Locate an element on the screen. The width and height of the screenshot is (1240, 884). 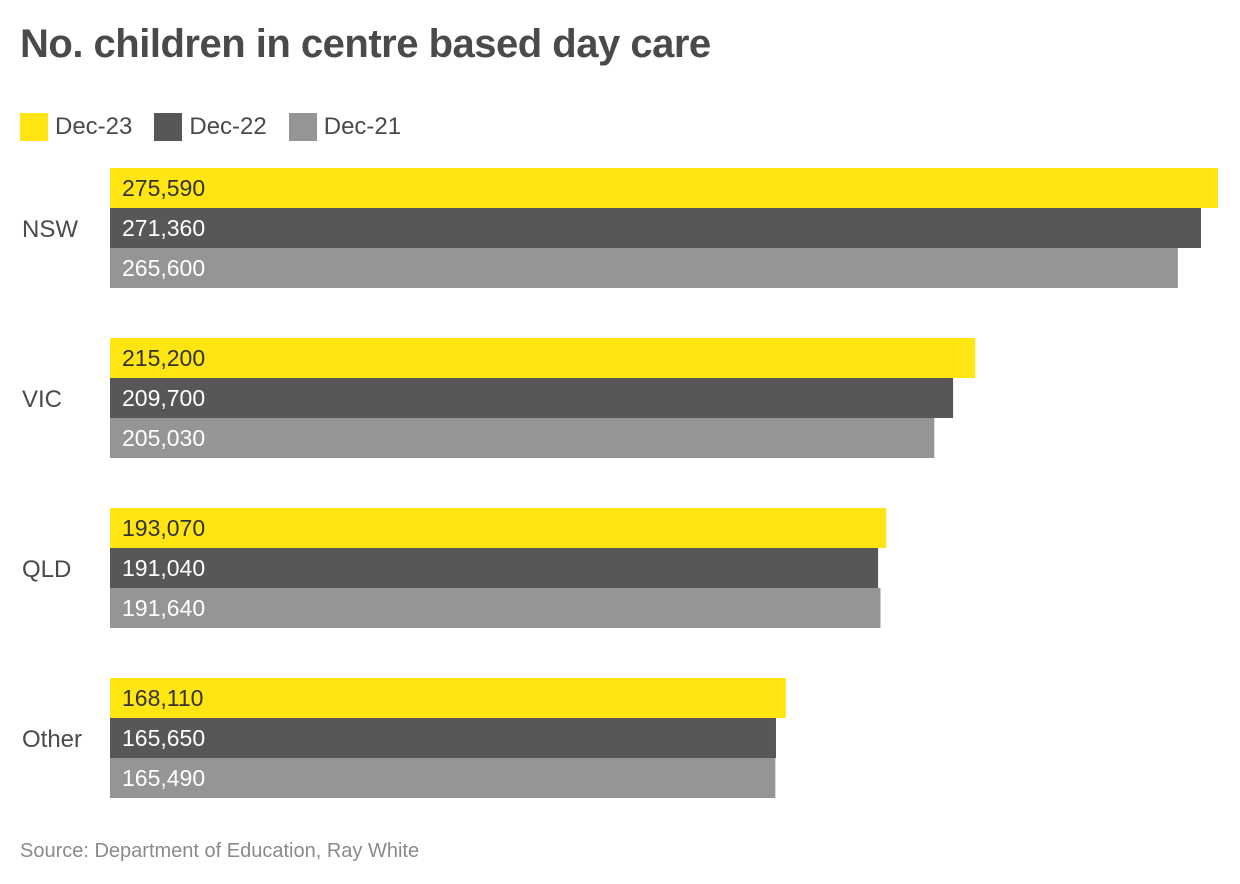
legend-label-dec-21: Dec-21 is located at coordinates (362, 126).